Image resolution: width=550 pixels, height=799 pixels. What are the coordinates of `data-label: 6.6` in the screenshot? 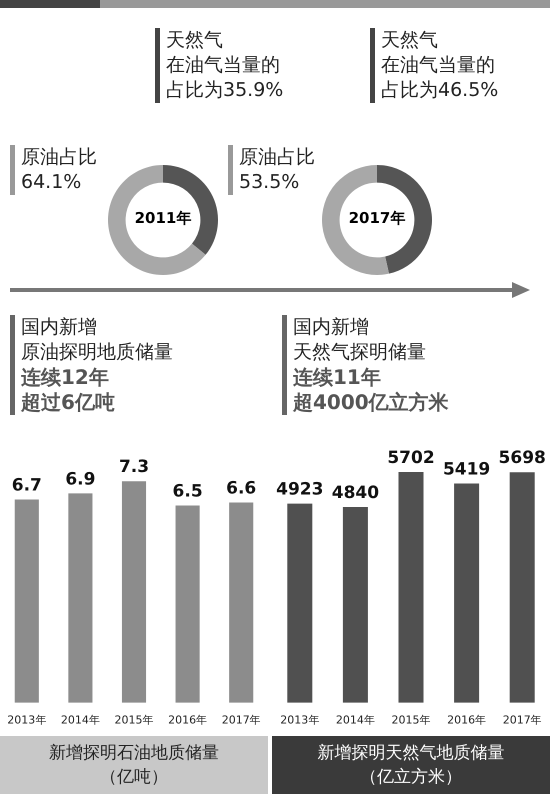 It's located at (241, 488).